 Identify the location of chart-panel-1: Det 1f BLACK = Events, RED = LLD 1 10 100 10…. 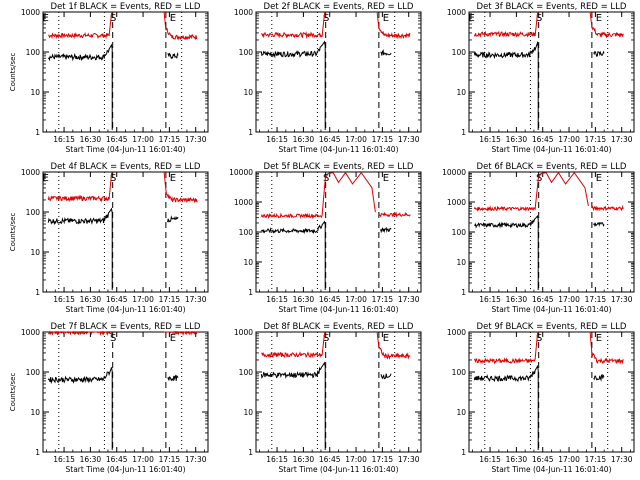
(109, 78).